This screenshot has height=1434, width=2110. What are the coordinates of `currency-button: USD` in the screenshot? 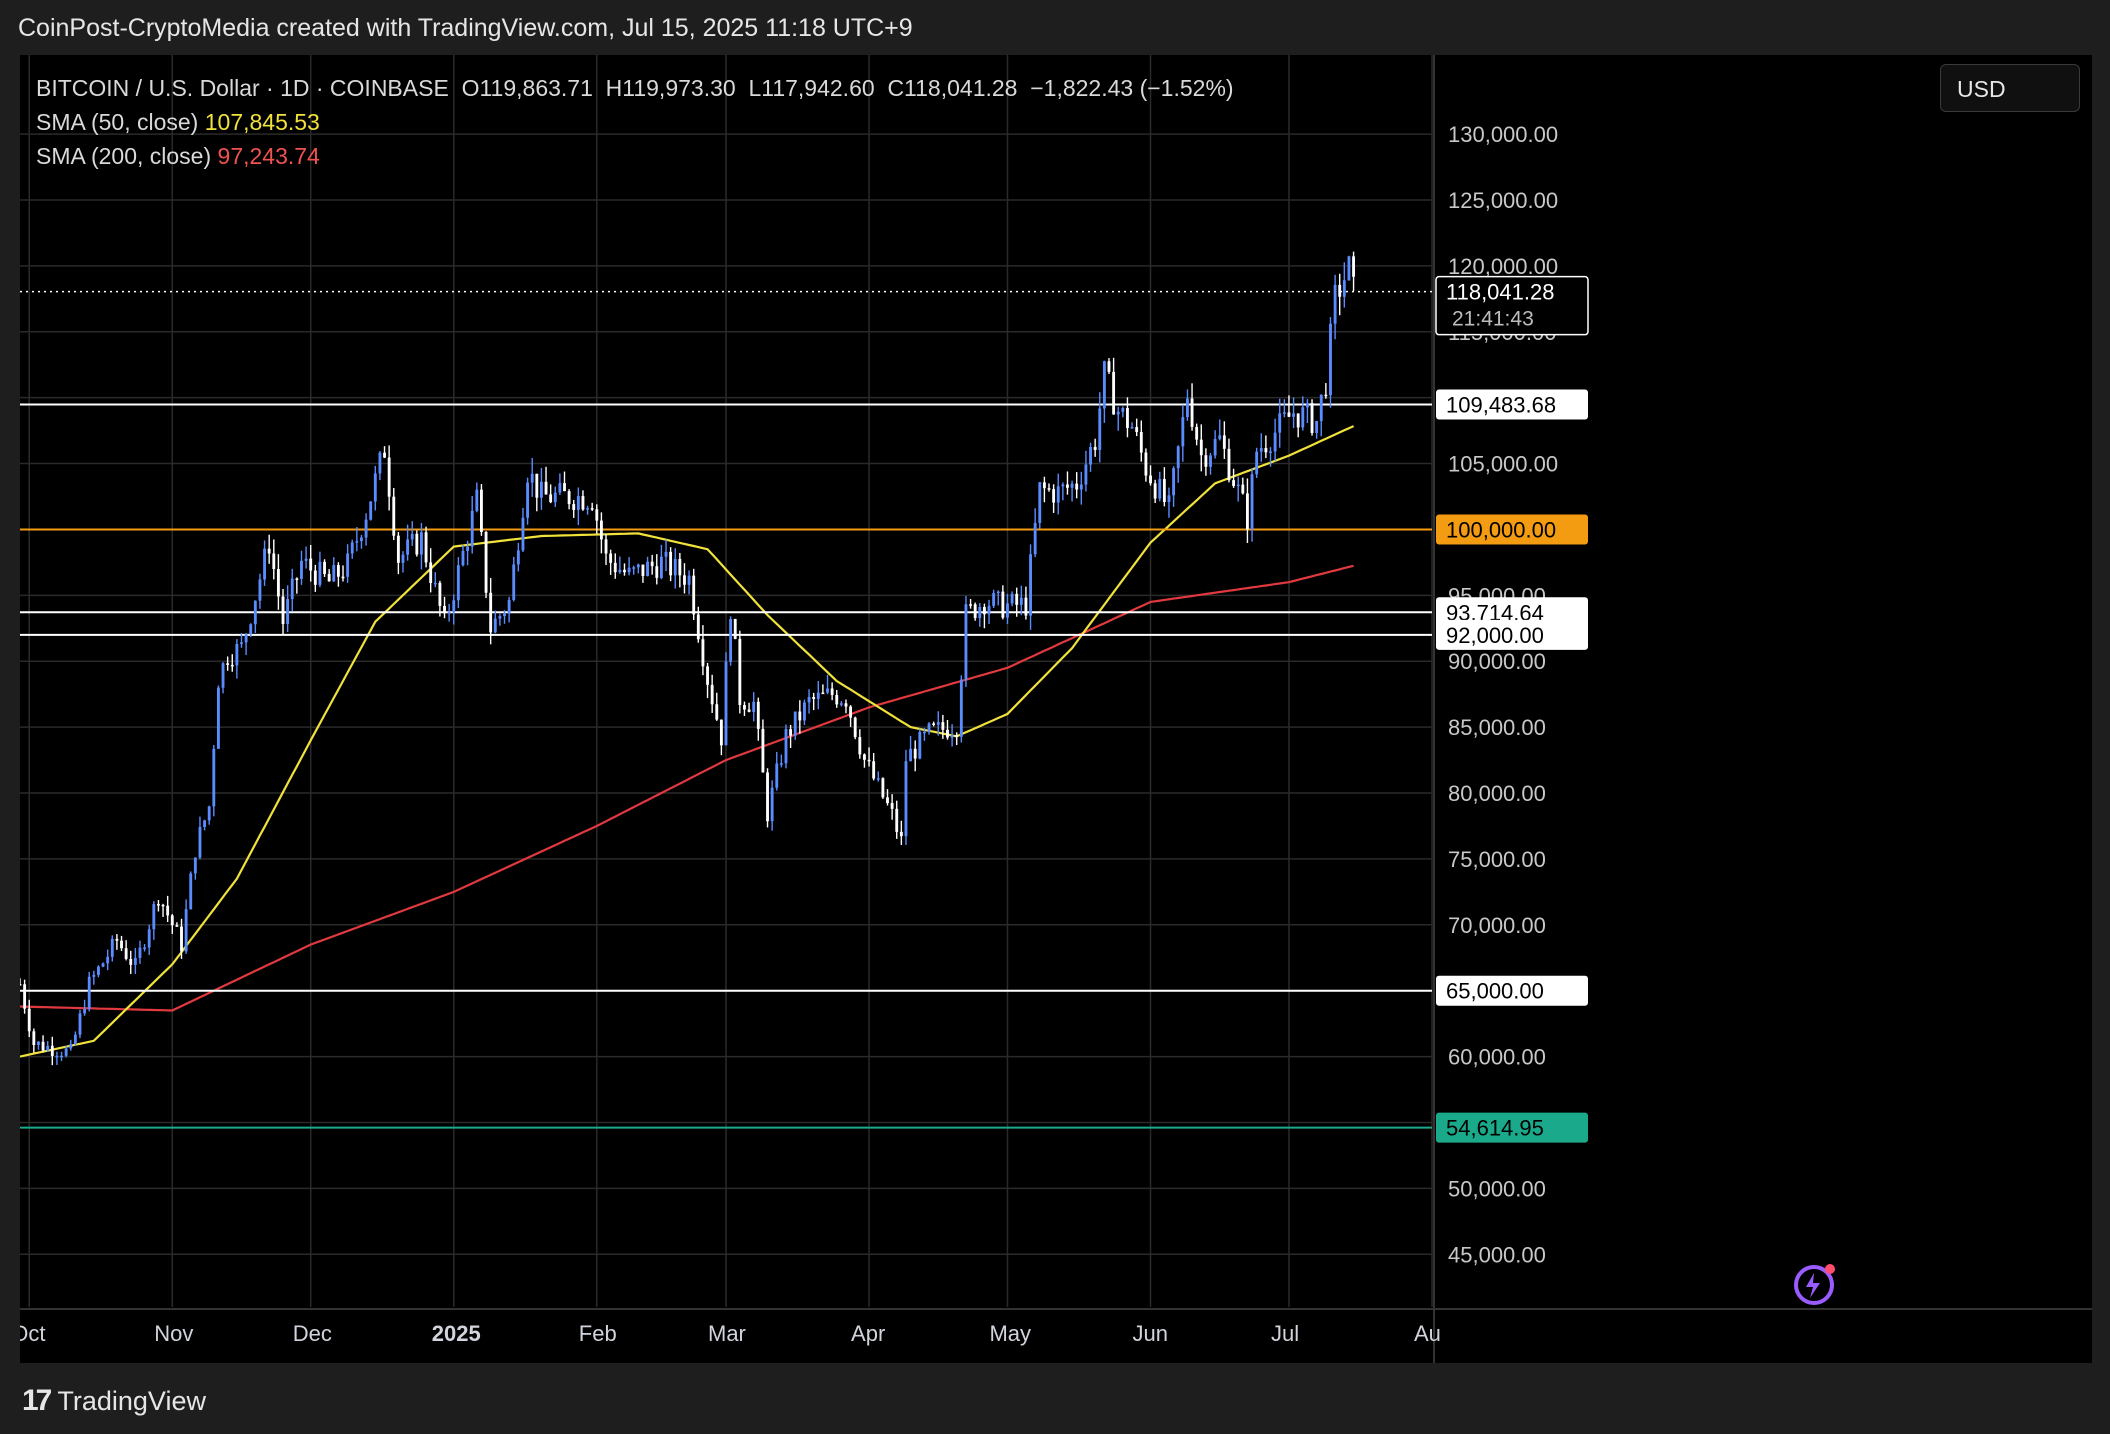 It's located at (2010, 88).